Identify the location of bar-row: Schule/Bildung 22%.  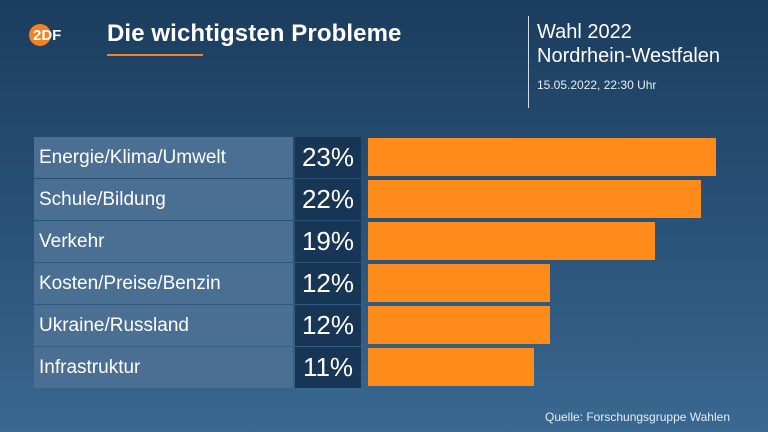
(384, 199).